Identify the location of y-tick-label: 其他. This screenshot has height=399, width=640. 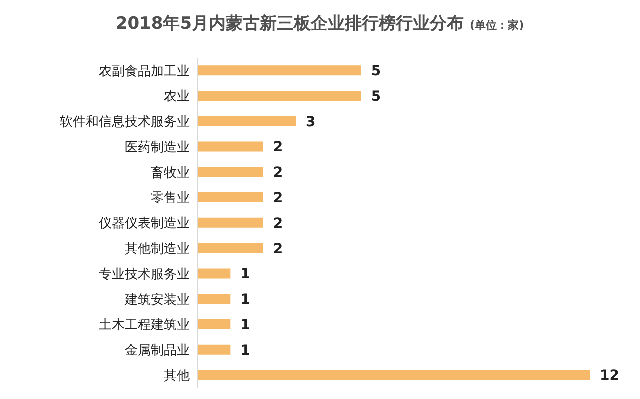
(177, 376).